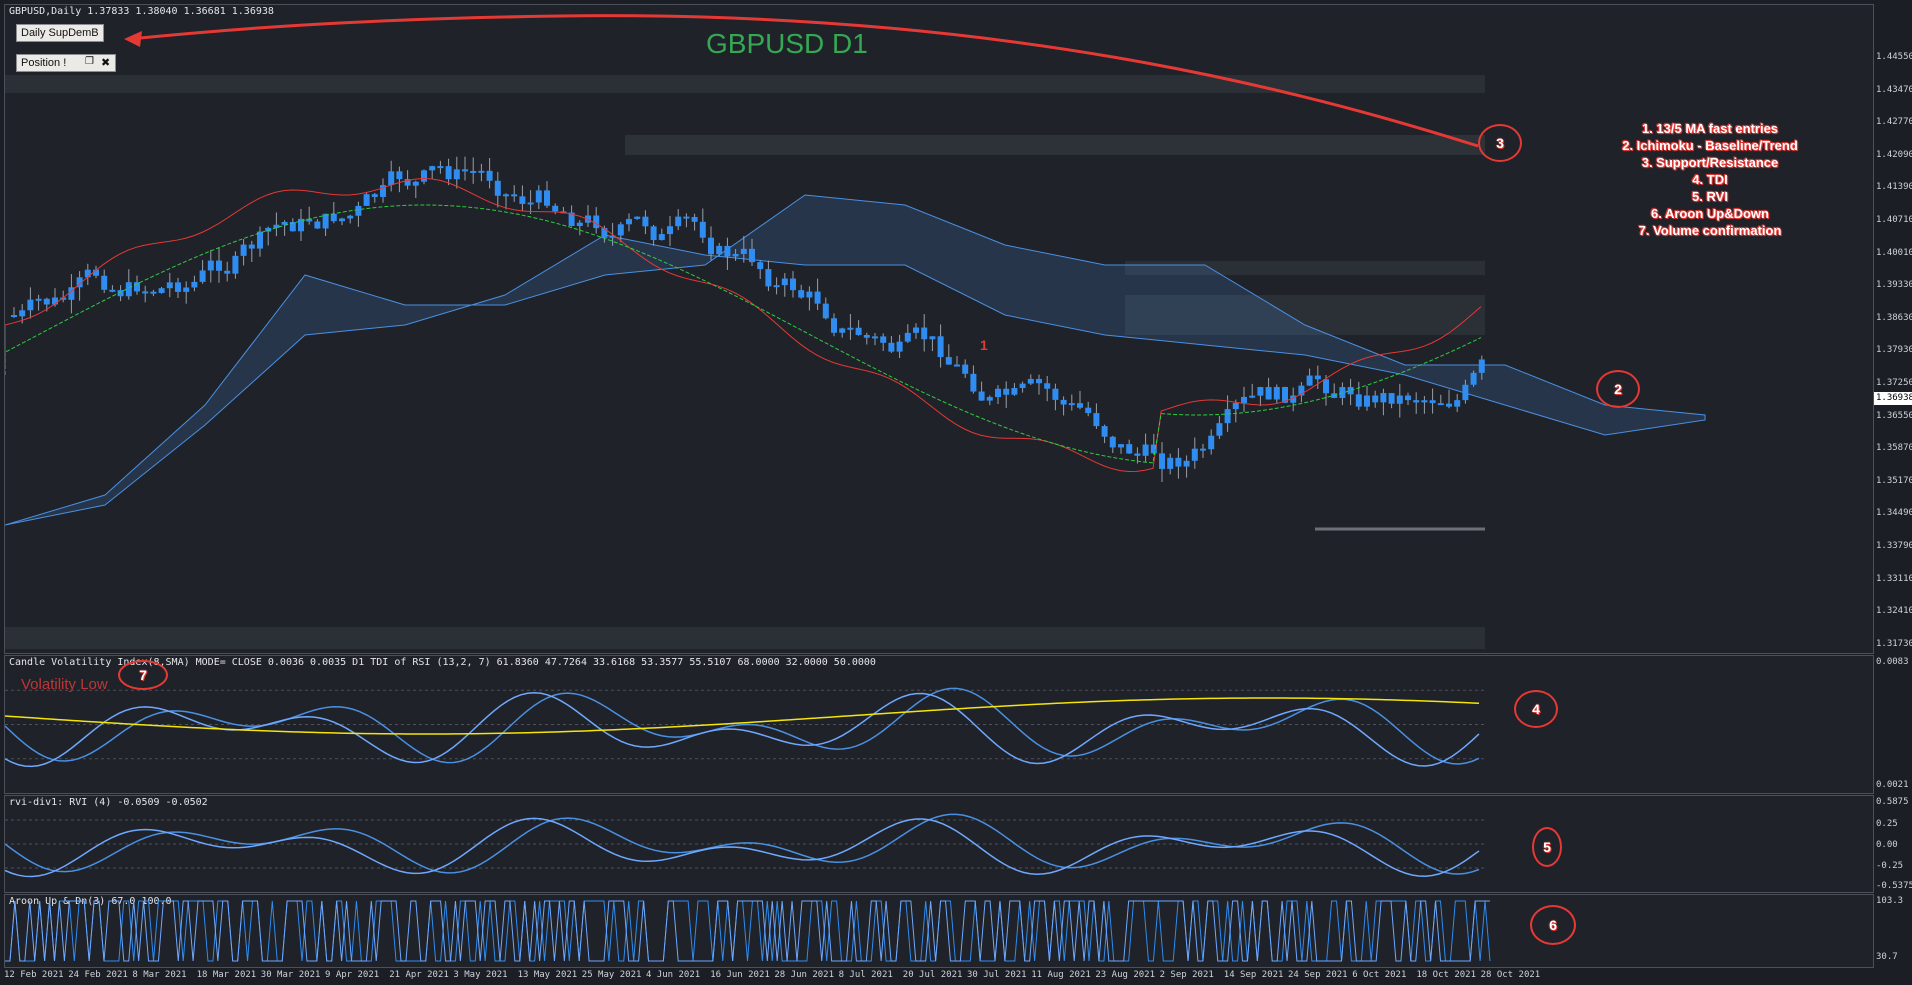 This screenshot has height=985, width=1912. I want to click on time-tick: 23 Aug 2021, so click(1125, 975).